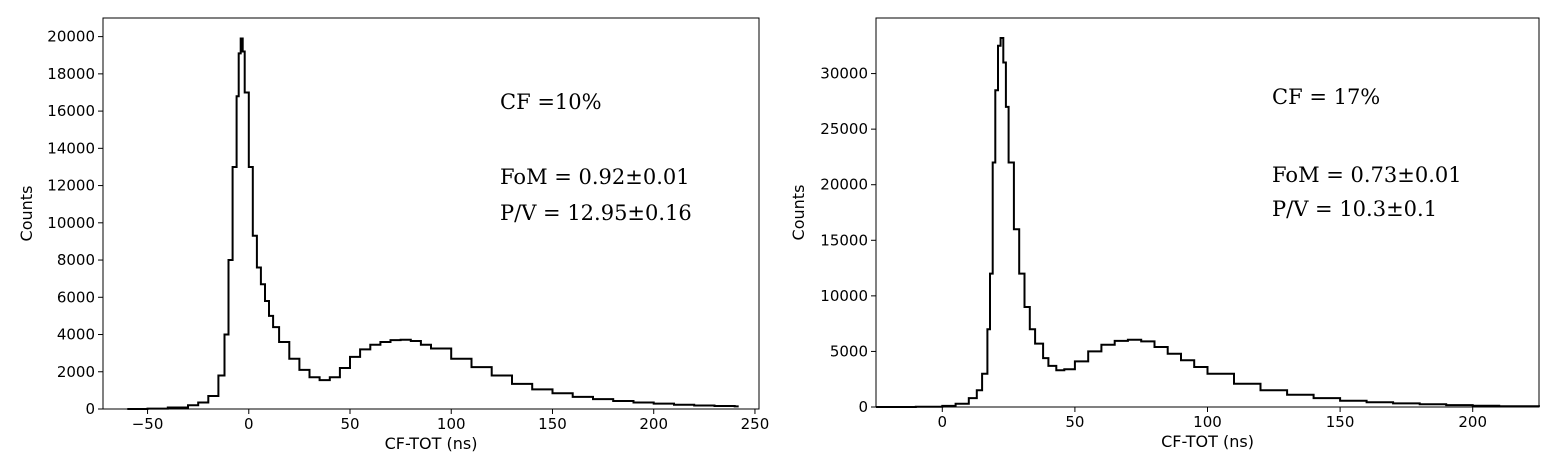  Describe the element at coordinates (1354, 209) in the screenshot. I see `pv-annotation: P/V = 10.3±0.1` at that location.